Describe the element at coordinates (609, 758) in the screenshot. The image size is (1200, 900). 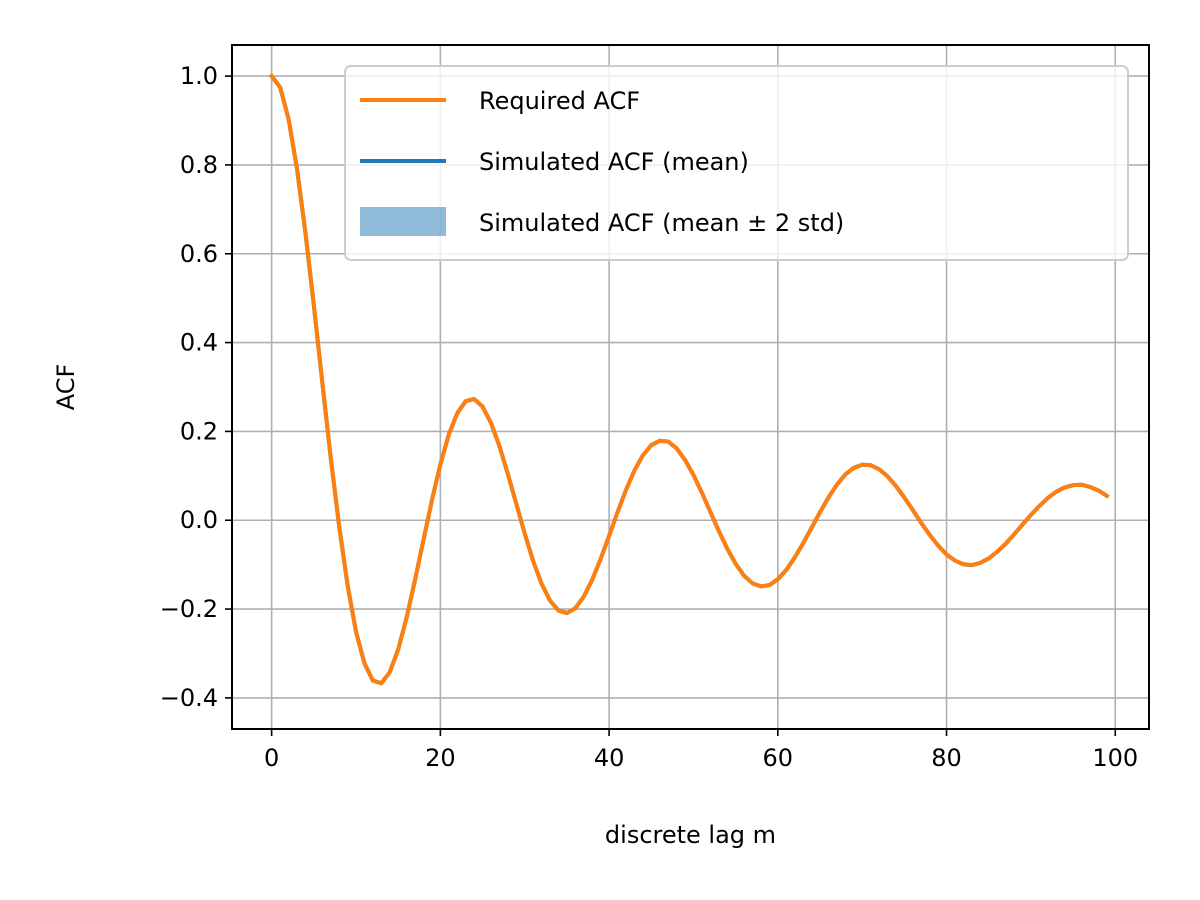
I see `x-tick-label: 40` at that location.